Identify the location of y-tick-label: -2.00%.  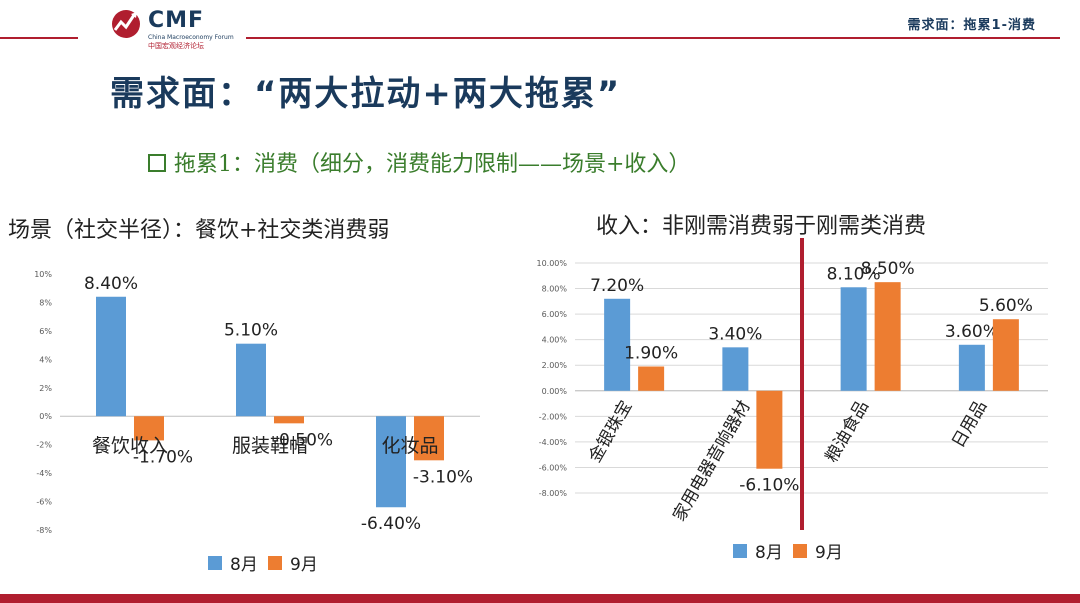
(553, 416).